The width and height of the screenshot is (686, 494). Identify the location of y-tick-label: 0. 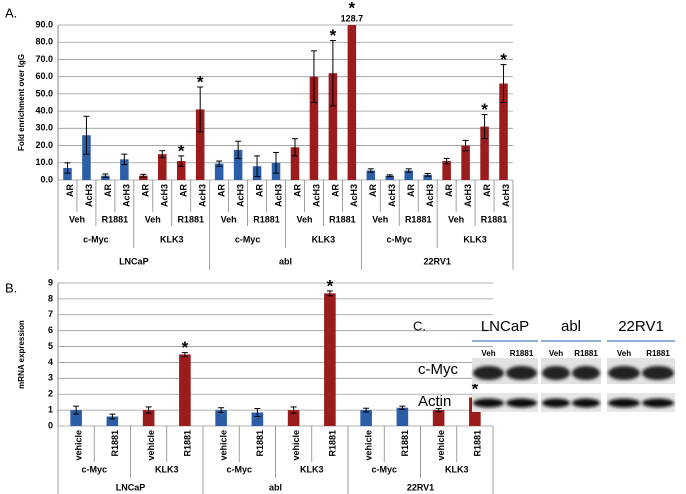
(50, 425).